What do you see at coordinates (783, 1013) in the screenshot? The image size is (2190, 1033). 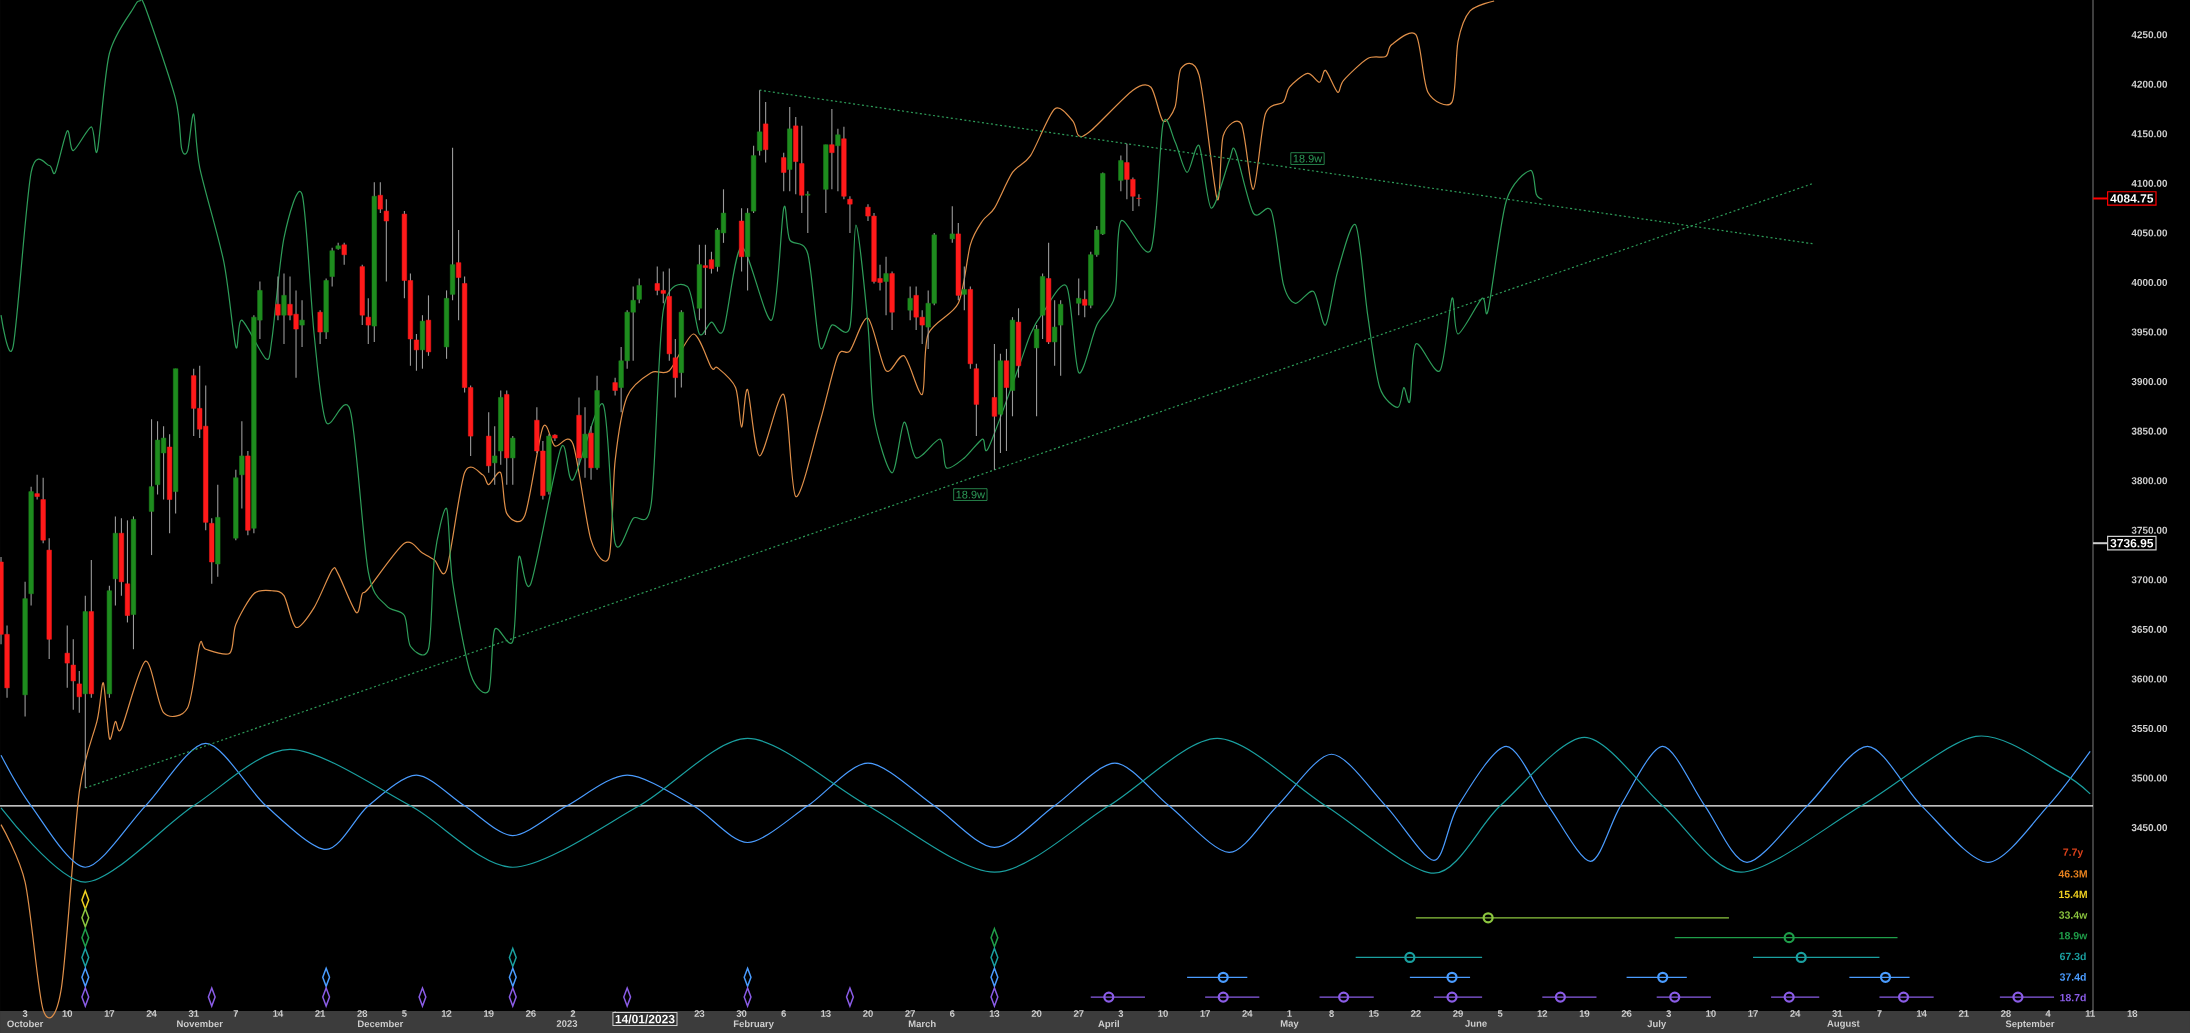 I see `x-tick-label: 6` at bounding box center [783, 1013].